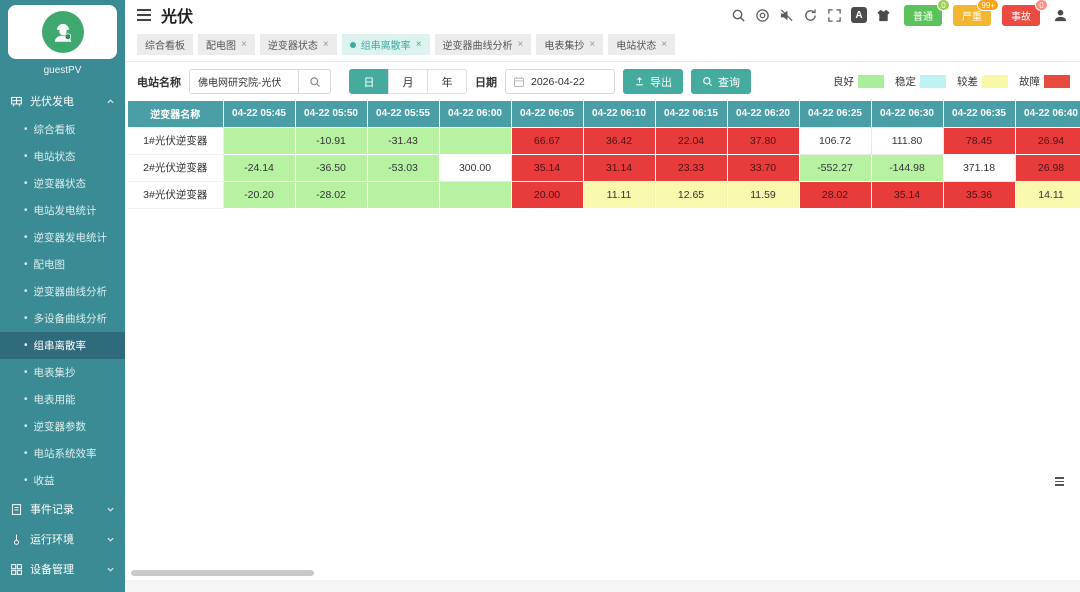 Image resolution: width=1080 pixels, height=592 pixels. What do you see at coordinates (843, 82) in the screenshot?
I see `legend-label: 良好` at bounding box center [843, 82].